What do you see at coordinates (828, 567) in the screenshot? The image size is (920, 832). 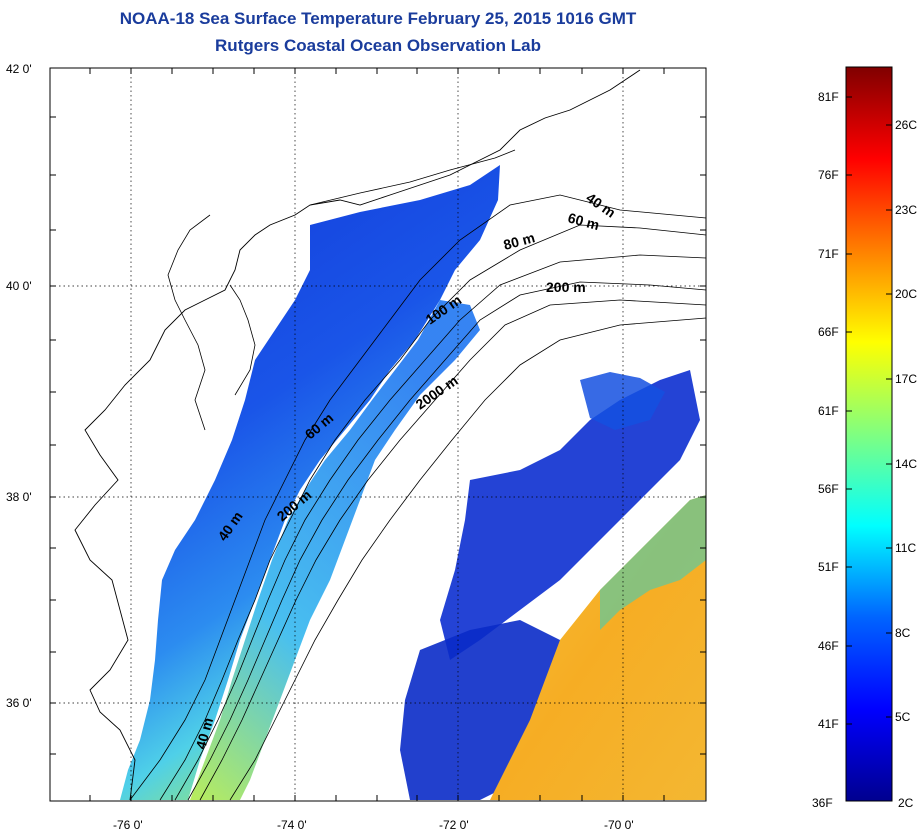 I see `cb-f-51: 51F` at bounding box center [828, 567].